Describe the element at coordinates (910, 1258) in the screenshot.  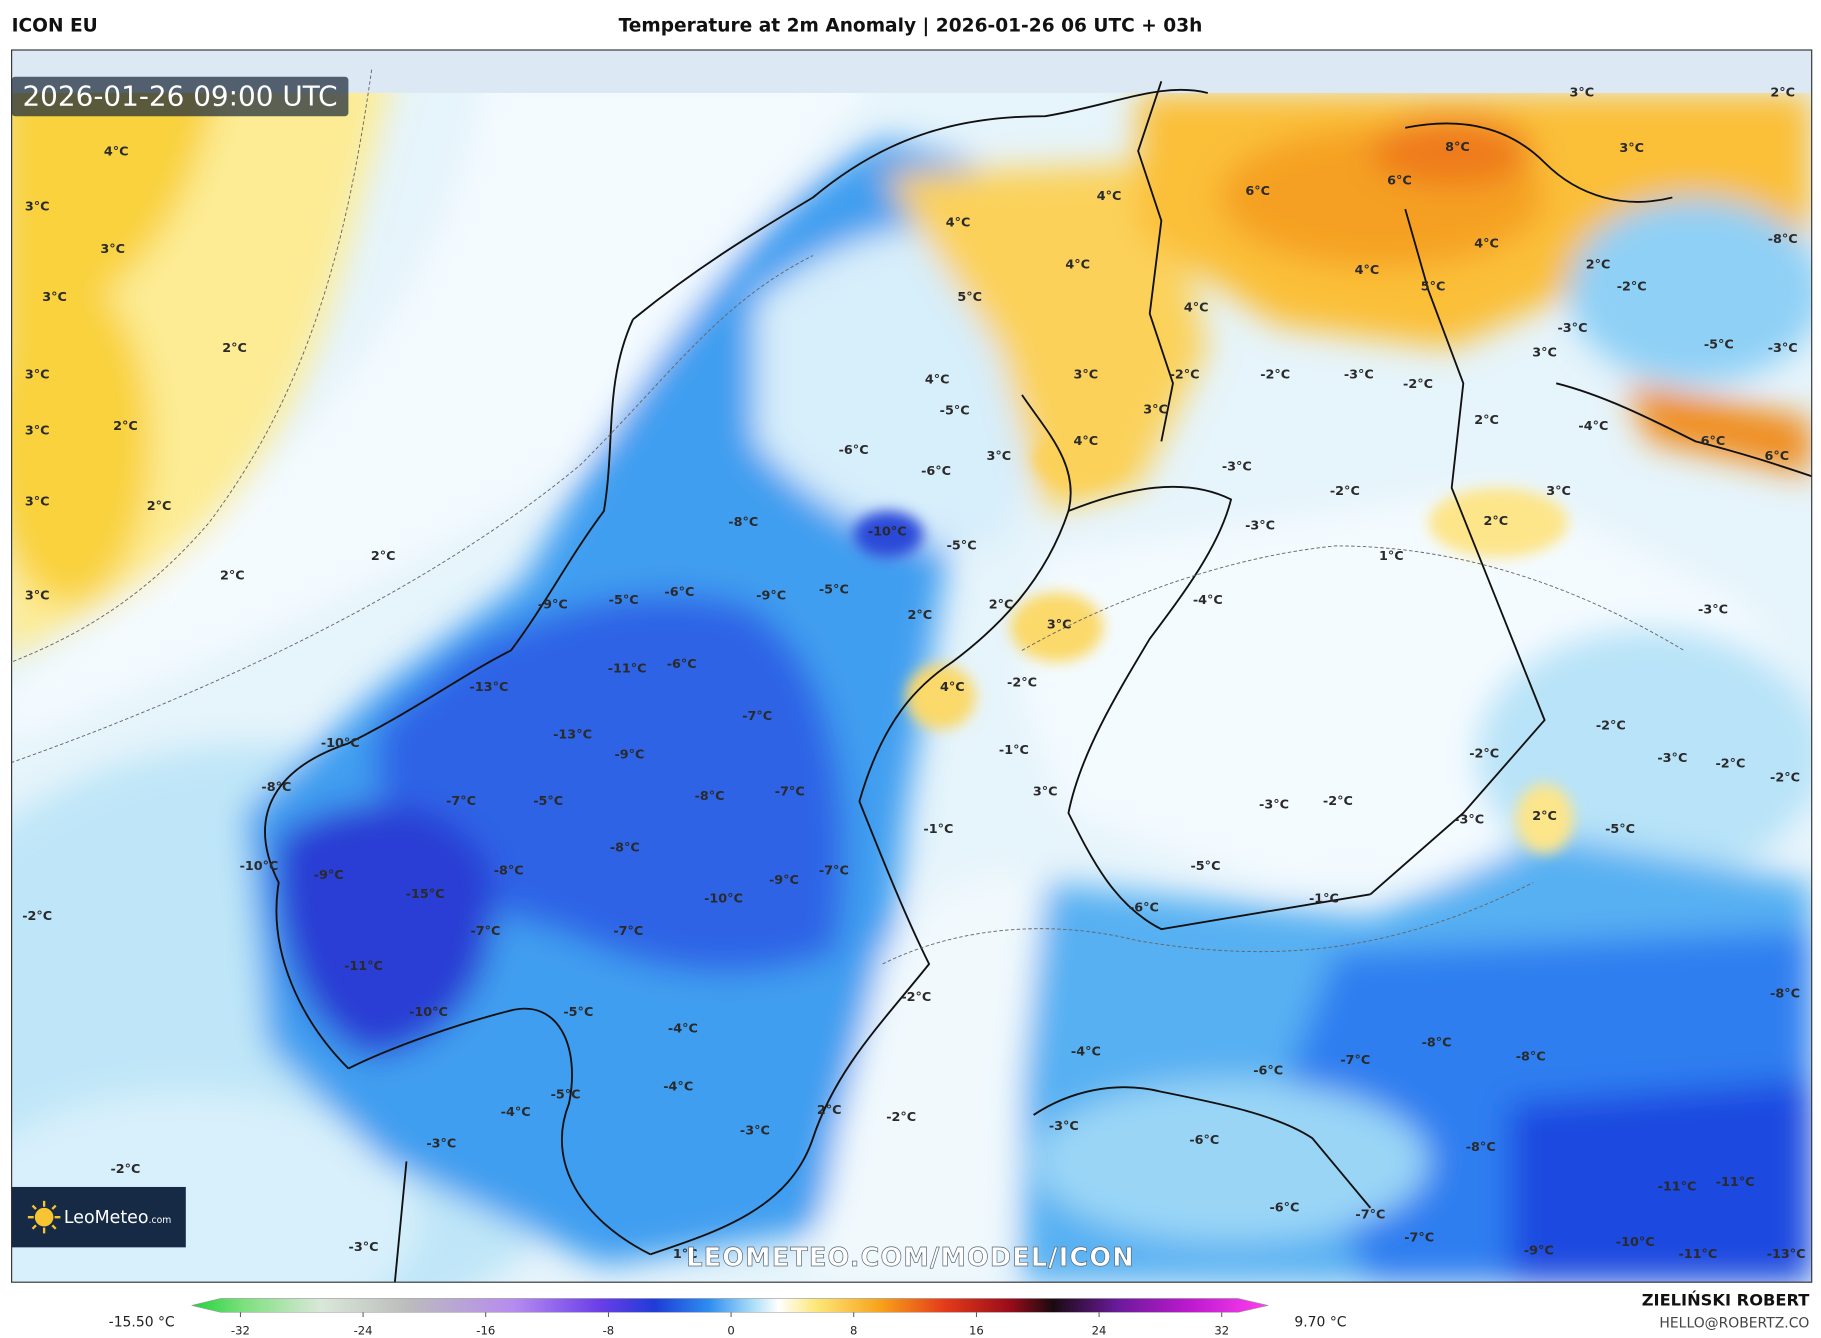
I see `watermark: LEOMETEO.COM/MODEL/ICON` at that location.